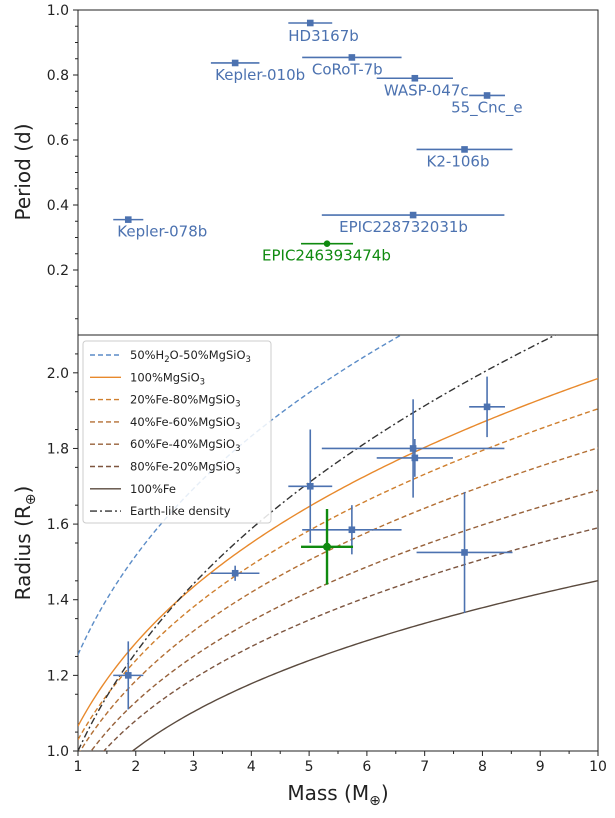 Image resolution: width=615 pixels, height=818 pixels. Describe the element at coordinates (58, 601) in the screenshot. I see `bottom-ytick-label: 1.4` at that location.